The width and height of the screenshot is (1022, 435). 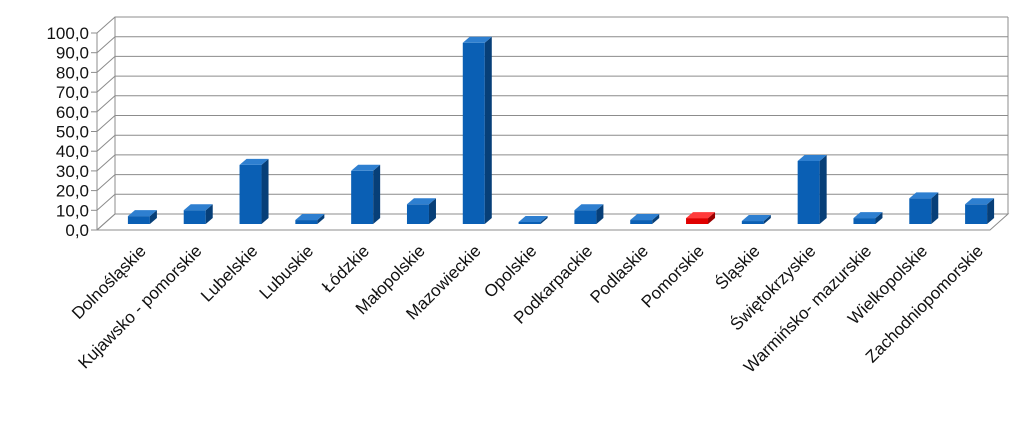 What do you see at coordinates (345, 268) in the screenshot?
I see `x-tick-label: Łódzkie` at bounding box center [345, 268].